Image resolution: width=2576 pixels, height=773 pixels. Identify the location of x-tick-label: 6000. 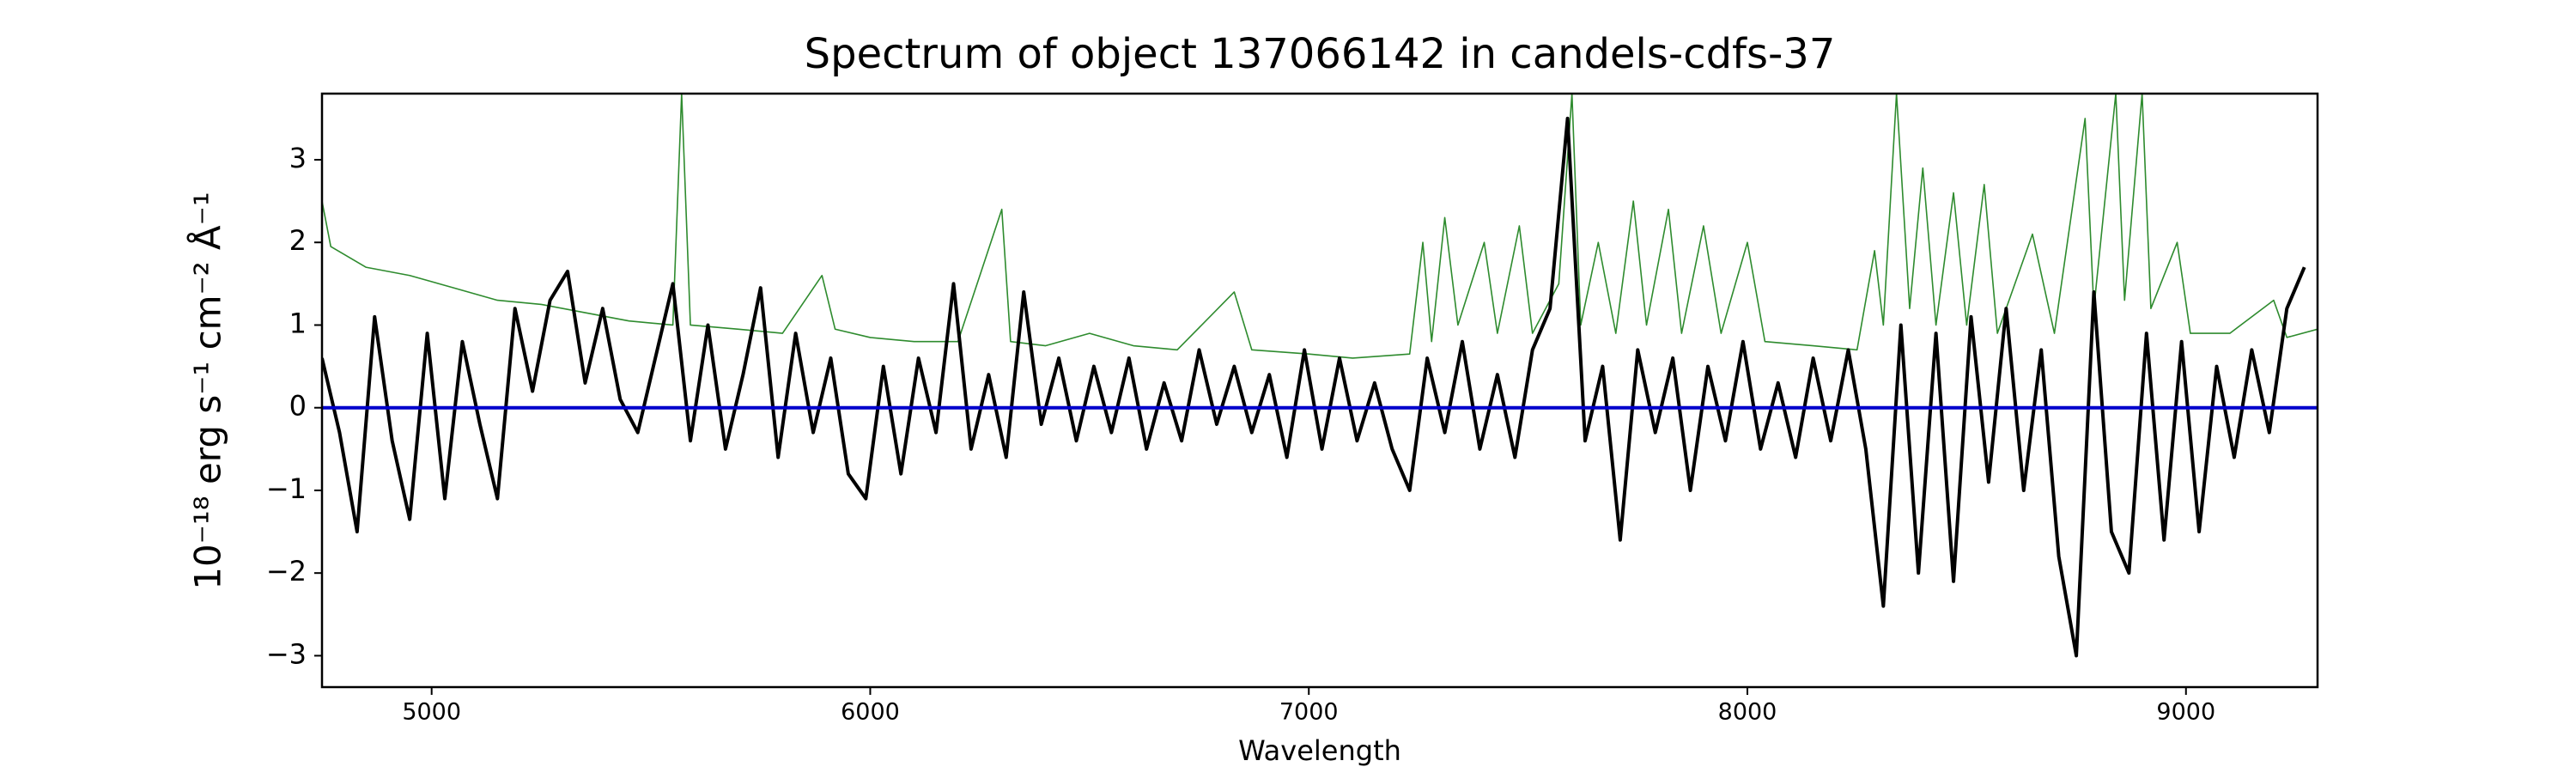
(870, 712).